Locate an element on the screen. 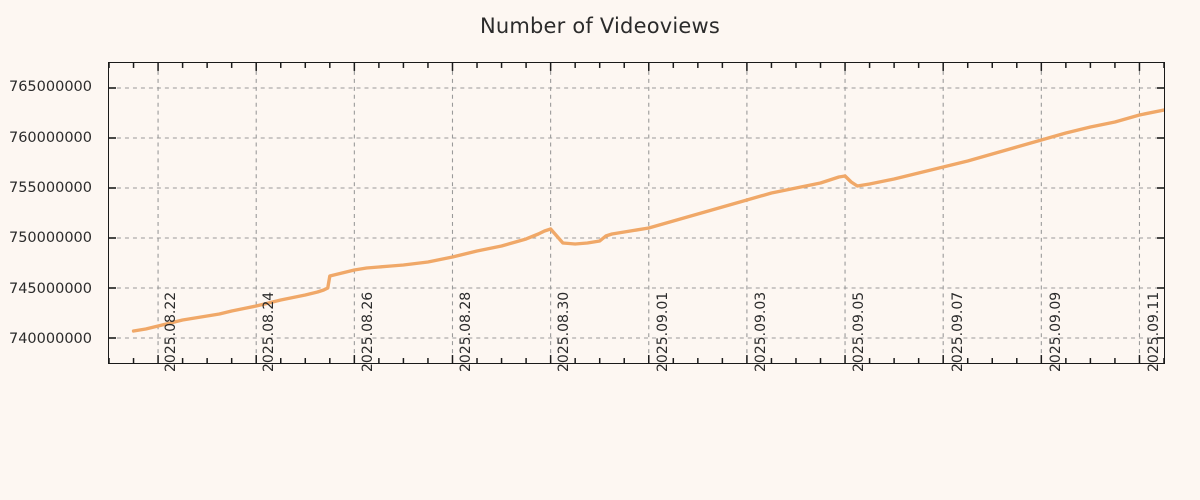  y-axis-tick-label: 765000000 is located at coordinates (50, 87).